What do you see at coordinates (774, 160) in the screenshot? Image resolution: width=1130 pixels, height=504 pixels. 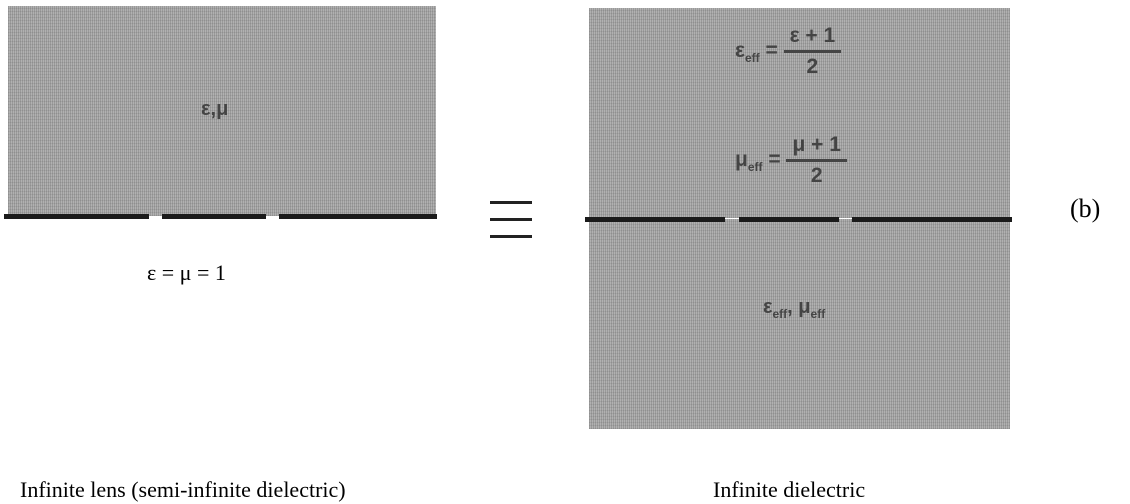 I see `mu-eff-equals: =` at bounding box center [774, 160].